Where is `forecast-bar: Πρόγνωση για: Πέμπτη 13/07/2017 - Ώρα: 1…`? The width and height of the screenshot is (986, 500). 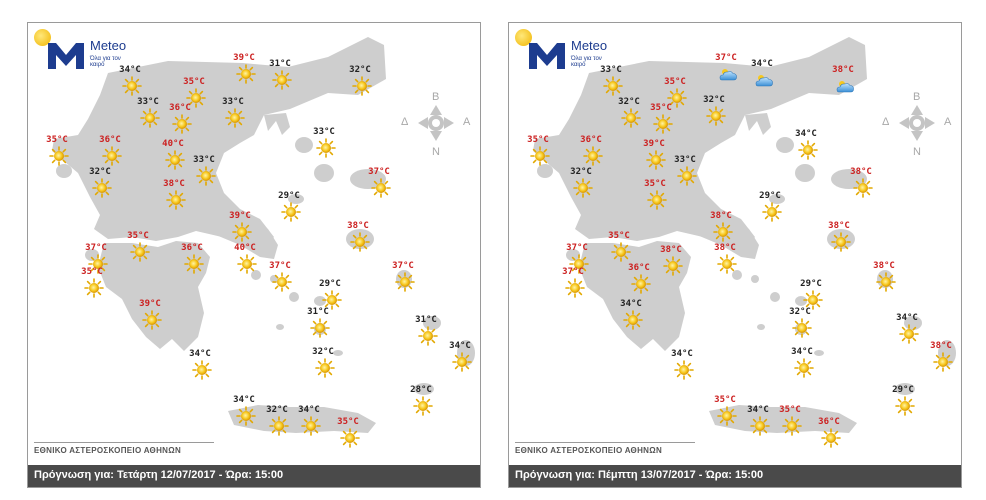
forecast-bar: Πρόγνωση για: Πέμπτη 13/07/2017 - Ώρα: 1… is located at coordinates (735, 476).